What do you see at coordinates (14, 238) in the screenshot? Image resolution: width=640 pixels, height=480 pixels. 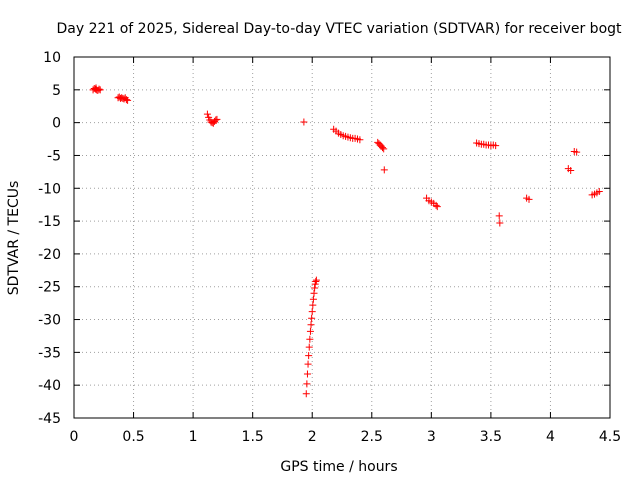 I see `y-axis-label: SDTVAR / TECUs` at bounding box center [14, 238].